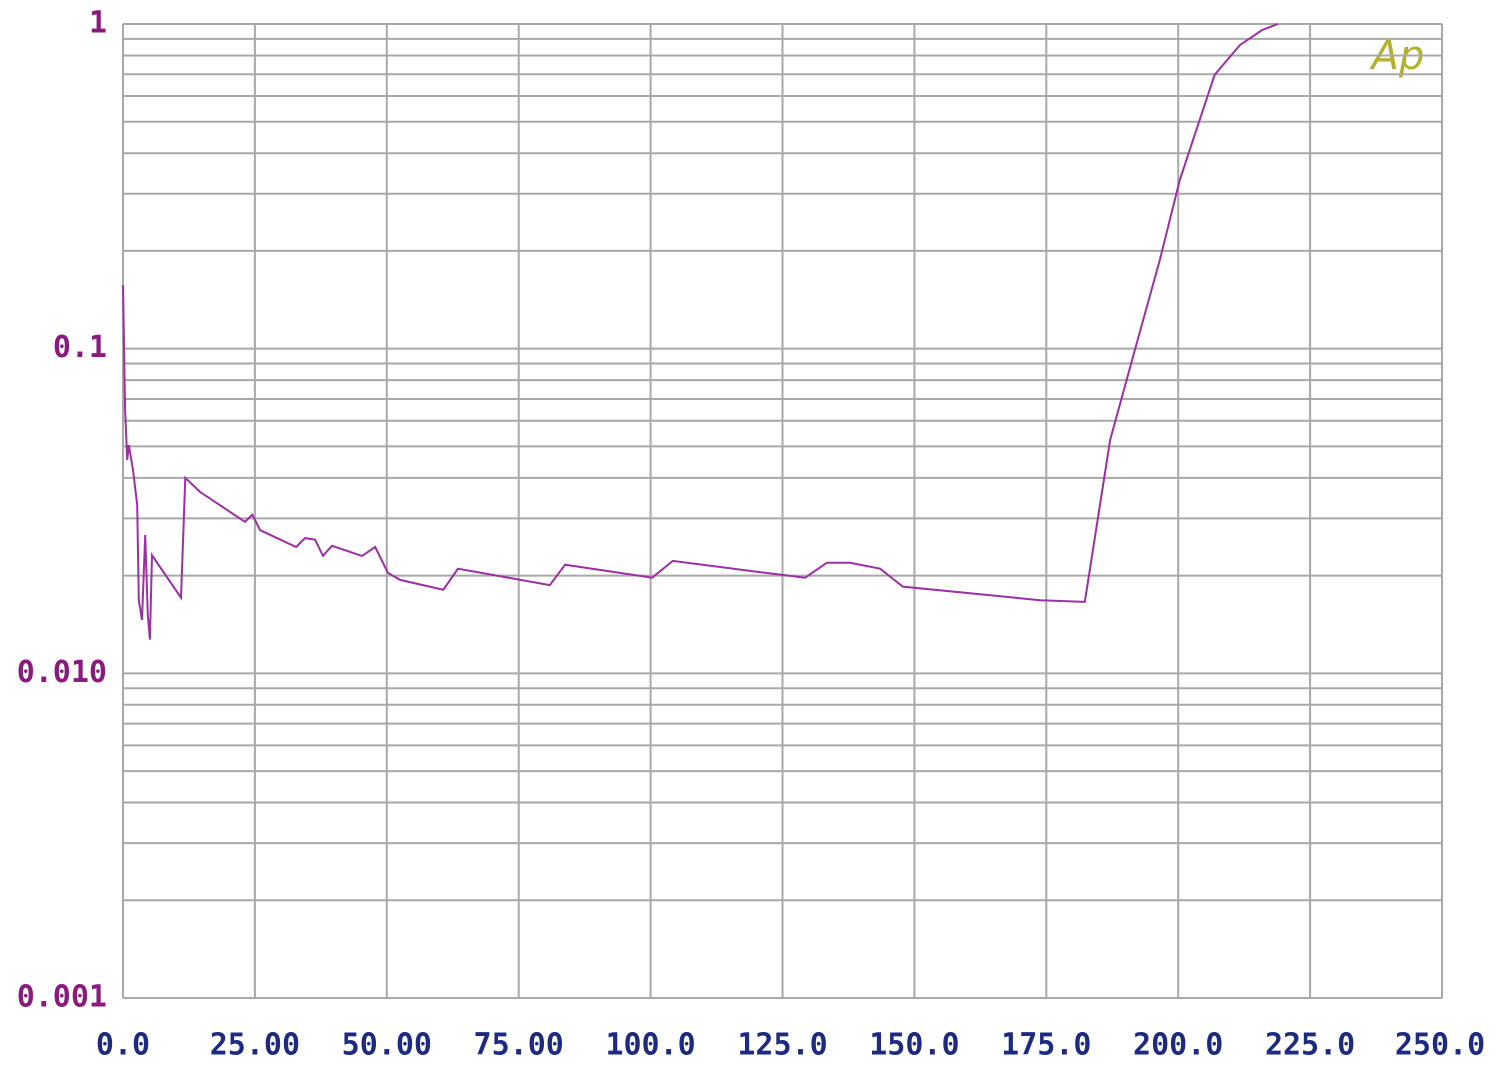 The image size is (1500, 1069). What do you see at coordinates (519, 1045) in the screenshot?
I see `x-tick-label: 75.00` at bounding box center [519, 1045].